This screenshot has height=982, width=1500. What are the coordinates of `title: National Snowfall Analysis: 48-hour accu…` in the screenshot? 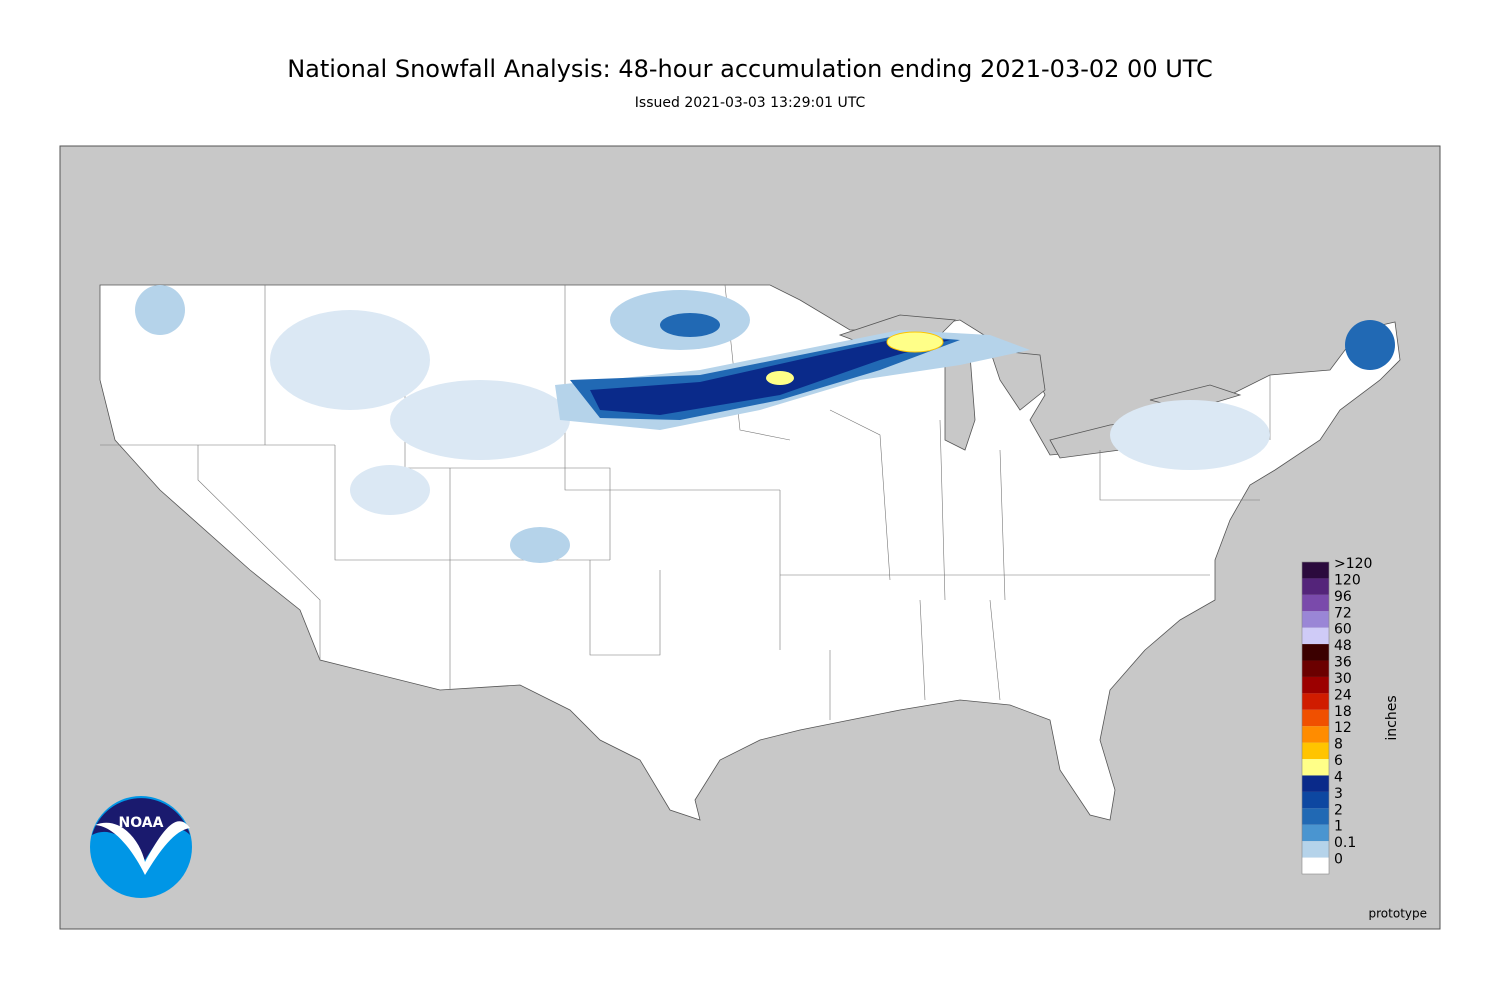 It's located at (750, 69).